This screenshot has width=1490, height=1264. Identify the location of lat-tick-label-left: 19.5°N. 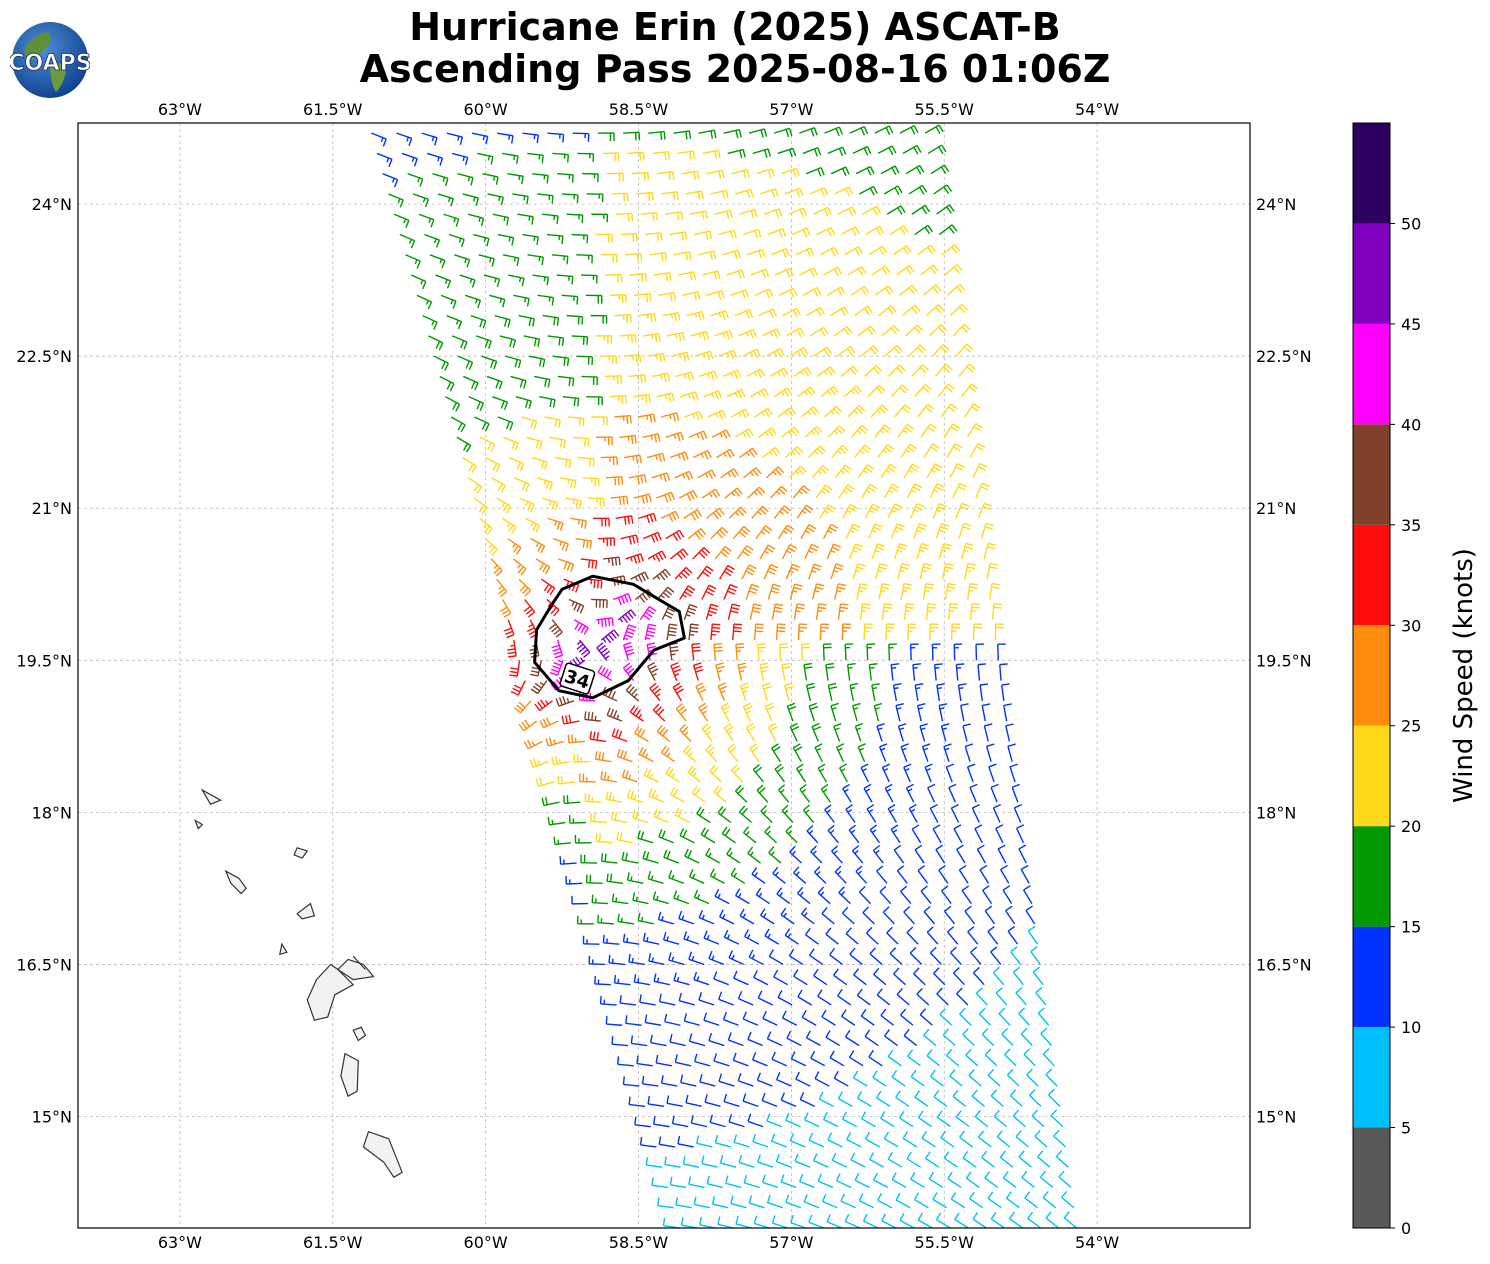
(44, 660).